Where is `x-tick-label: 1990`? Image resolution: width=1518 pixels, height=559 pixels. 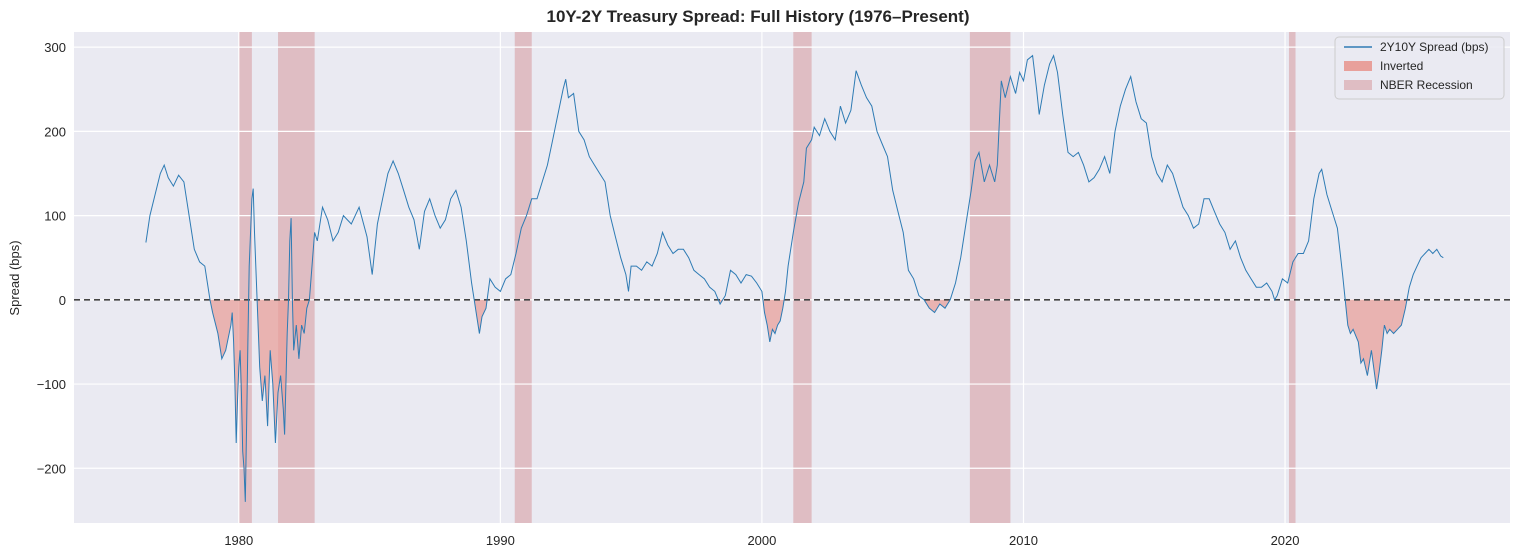
x-tick-label: 1990 is located at coordinates (500, 540).